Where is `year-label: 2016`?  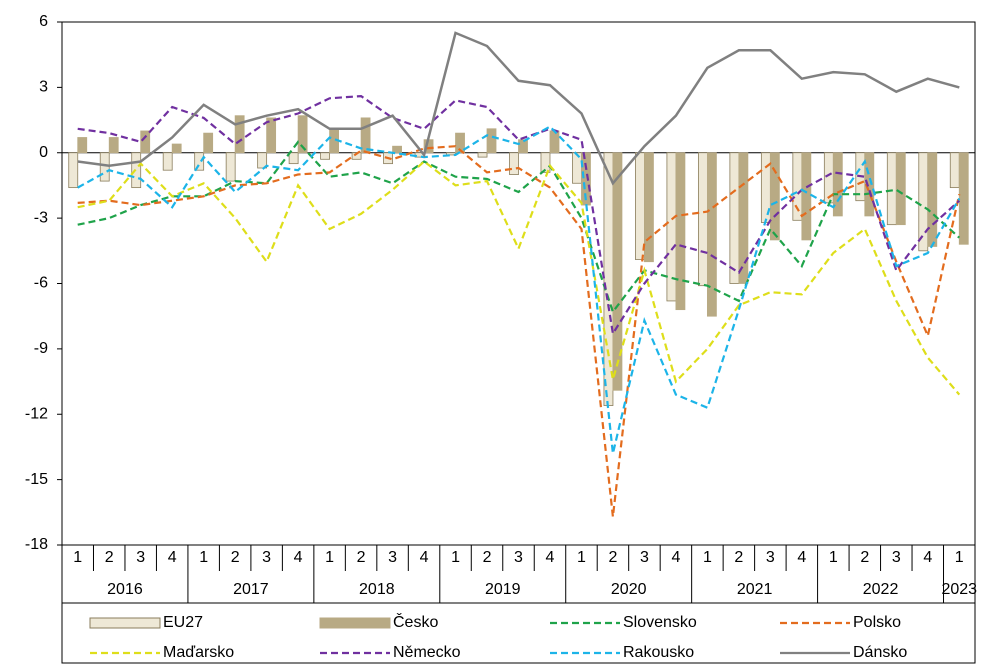
year-label: 2016 is located at coordinates (125, 589).